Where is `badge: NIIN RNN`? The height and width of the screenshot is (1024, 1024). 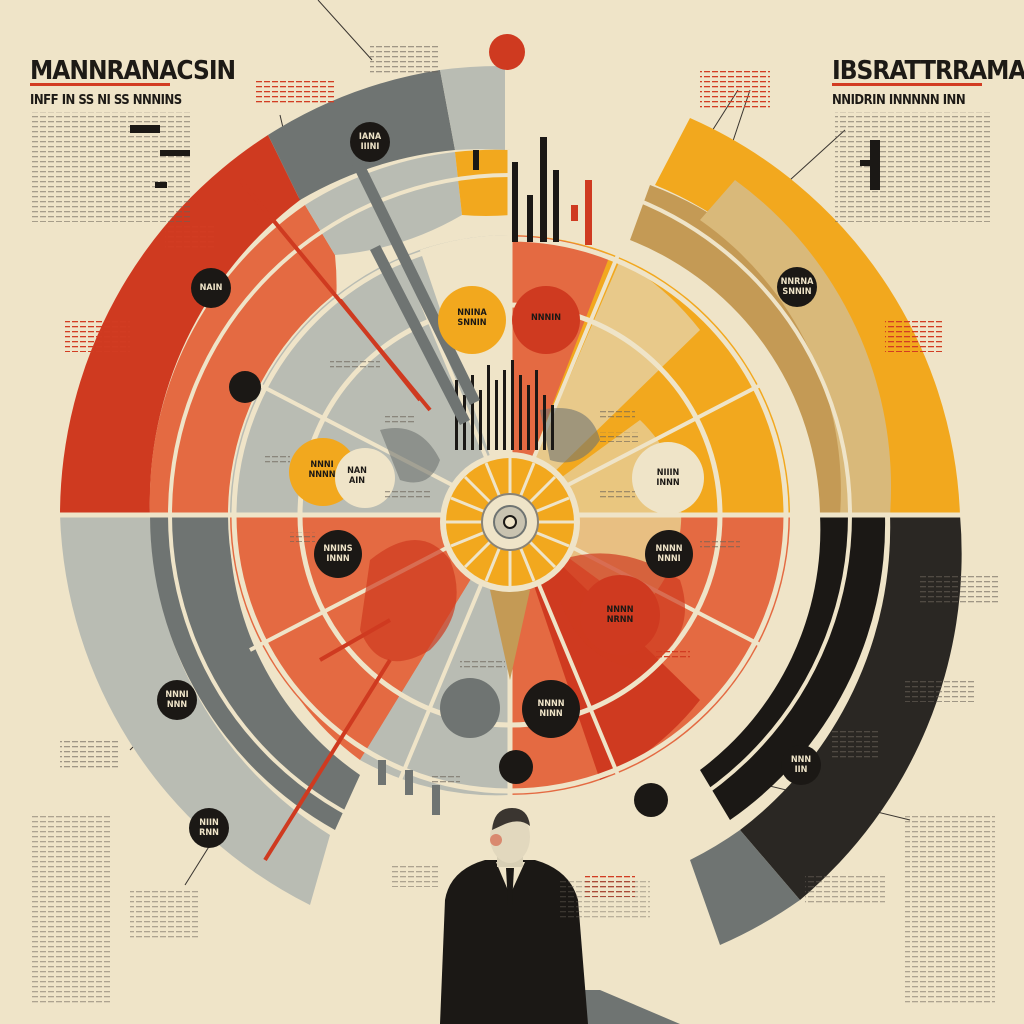
badge: NIIN RNN is located at coordinates (209, 828).